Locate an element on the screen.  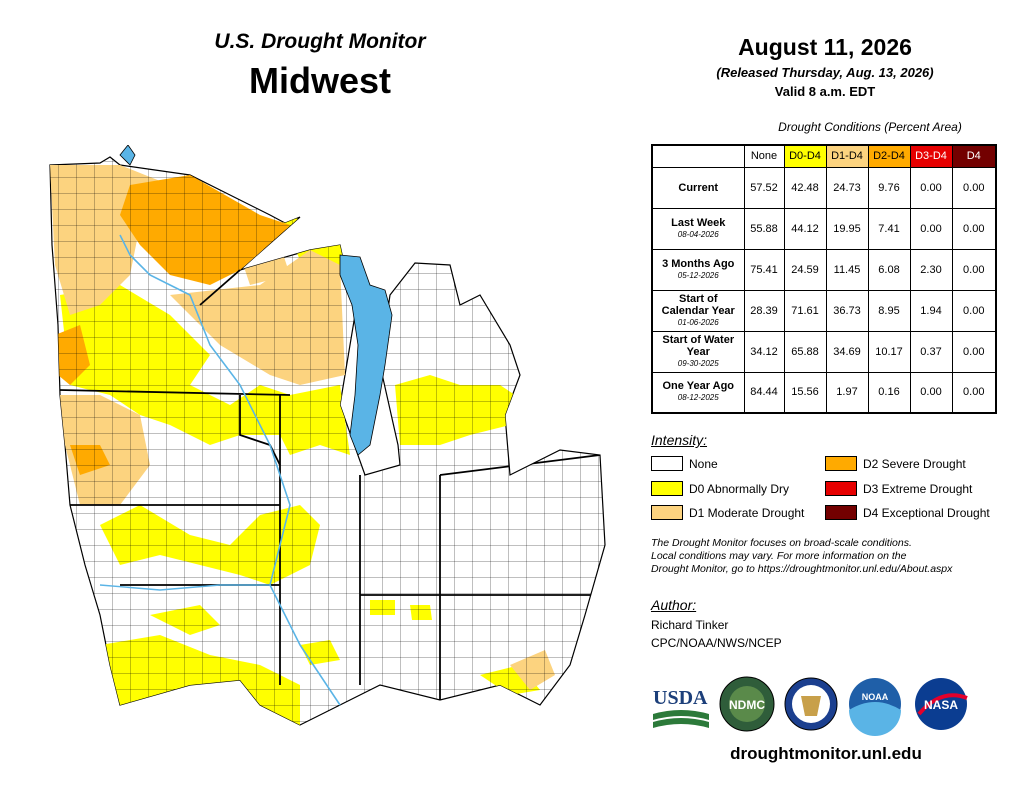
row-label-text: Current is located at coordinates (698, 187).